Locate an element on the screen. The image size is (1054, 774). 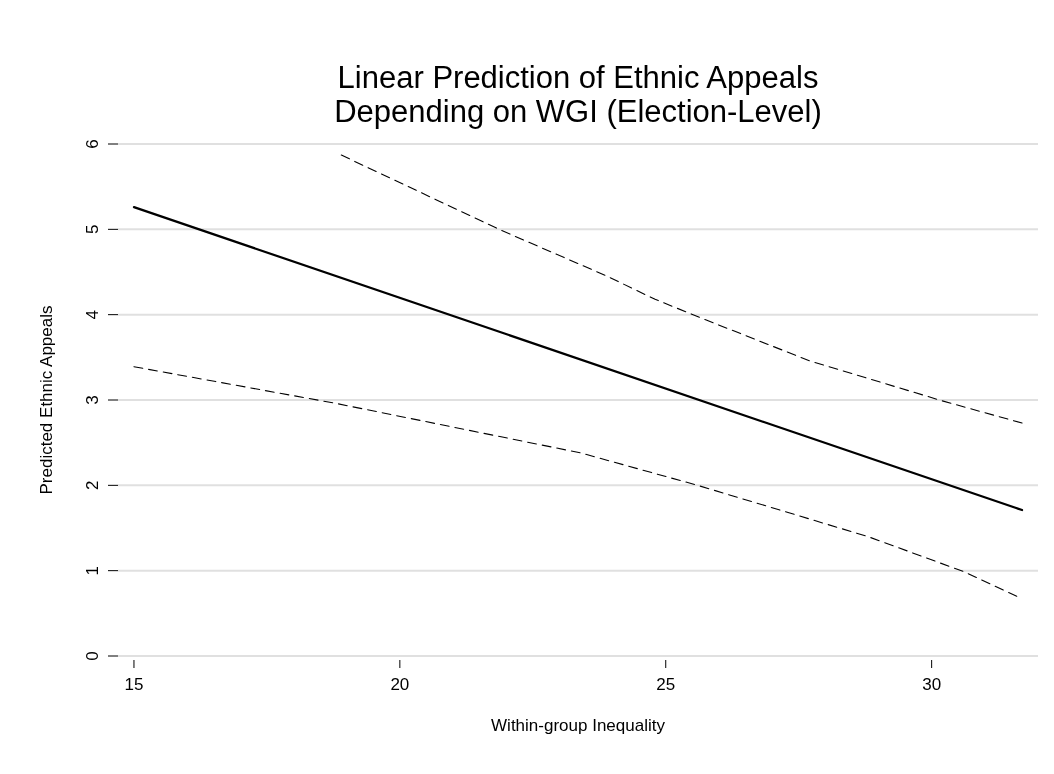
y-tick-label: 3 is located at coordinates (92, 400).